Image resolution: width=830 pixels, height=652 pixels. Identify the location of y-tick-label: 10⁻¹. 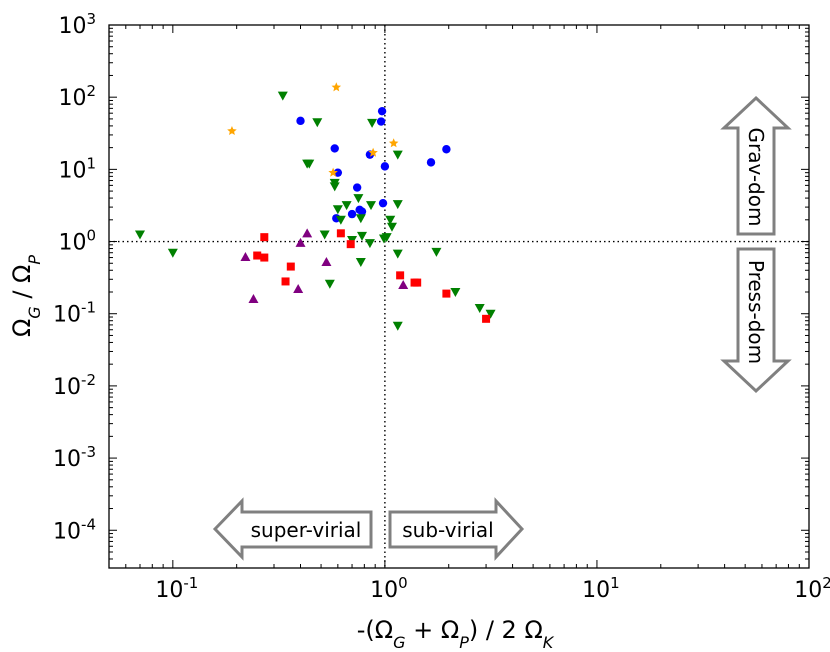
(74, 313).